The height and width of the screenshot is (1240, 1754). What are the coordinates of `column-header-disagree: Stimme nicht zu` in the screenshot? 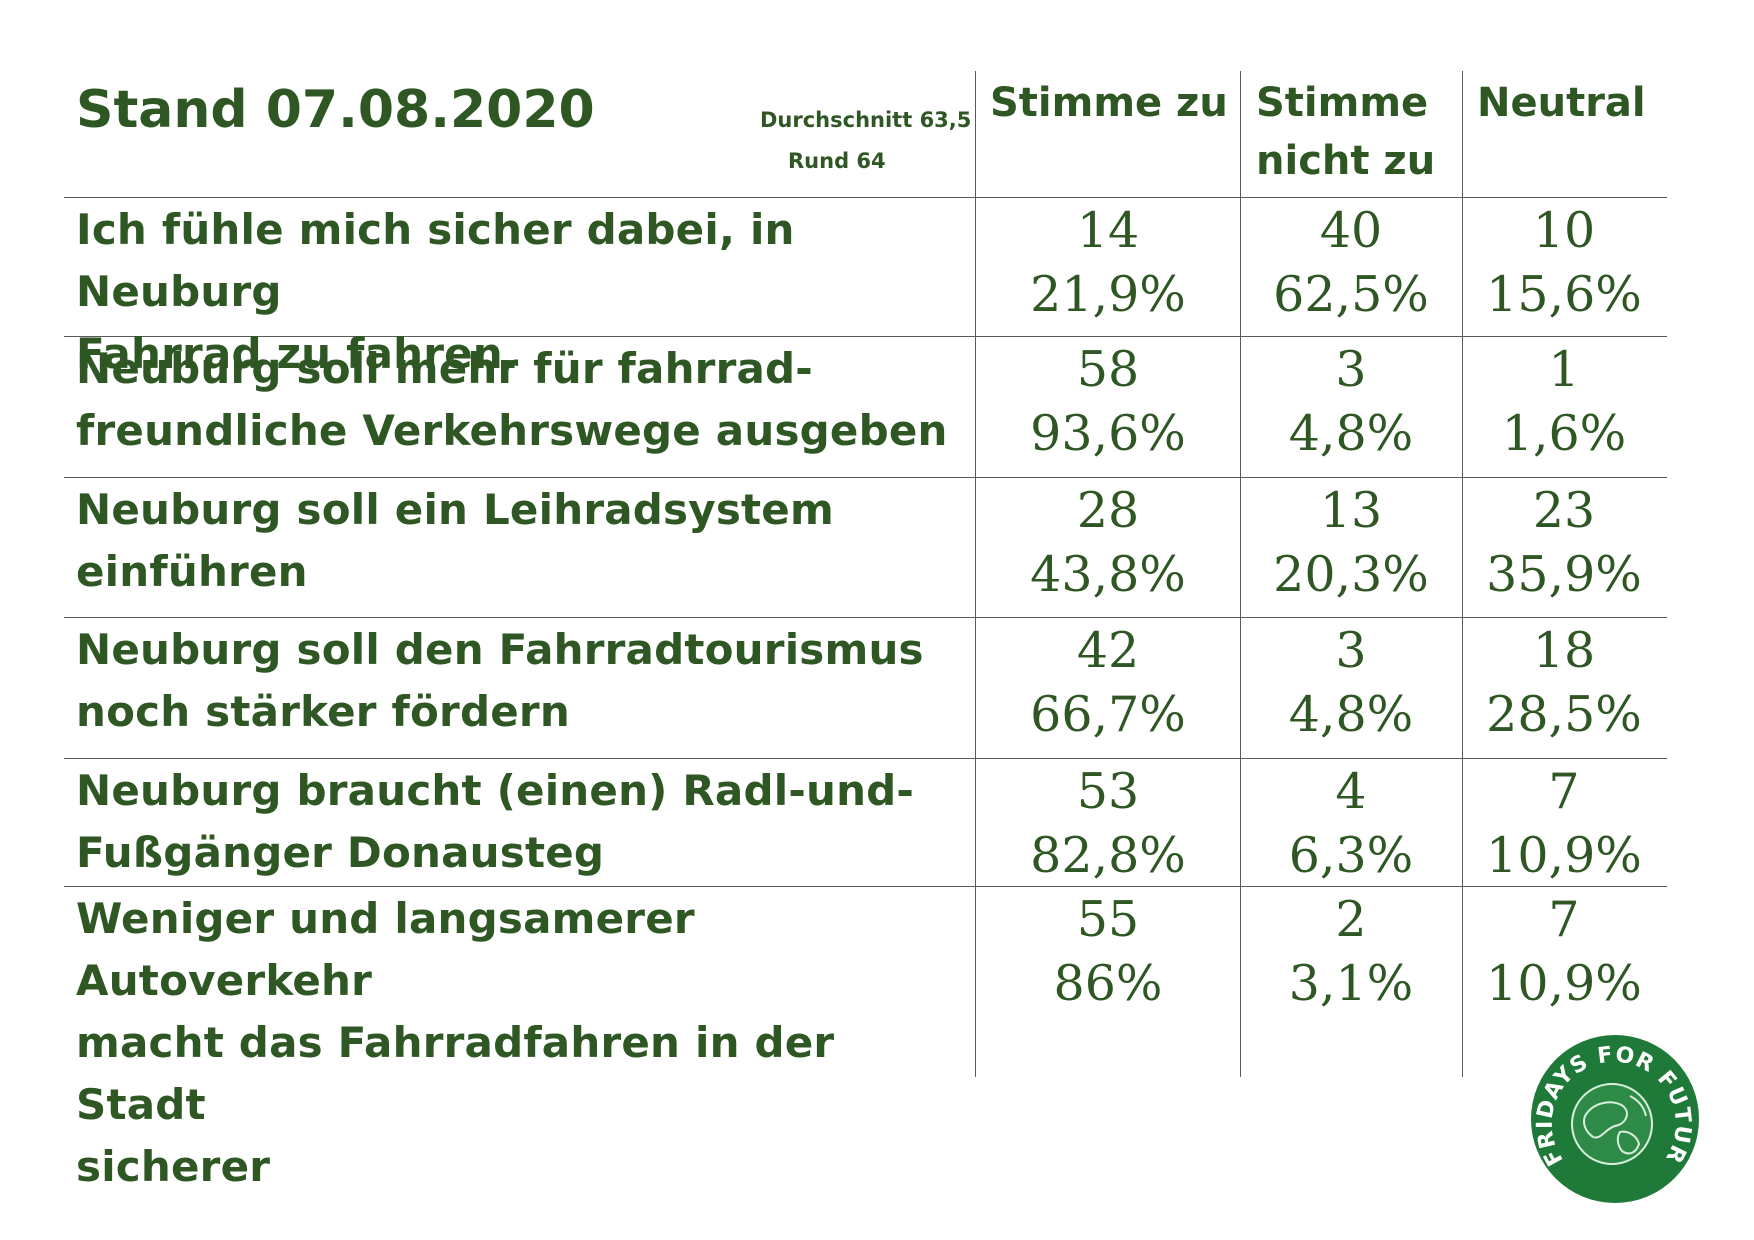 It's located at (1345, 132).